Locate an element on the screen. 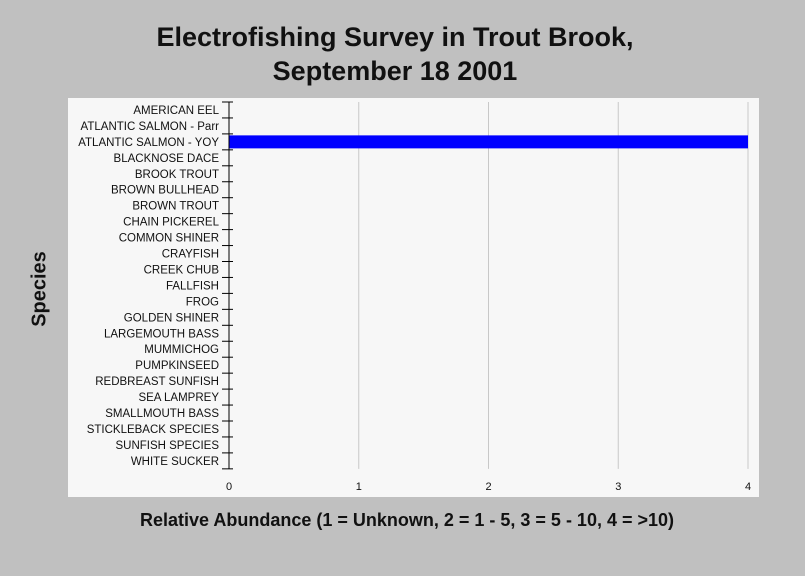 The height and width of the screenshot is (576, 805). y-tick-label: FALLFISH is located at coordinates (192, 286).